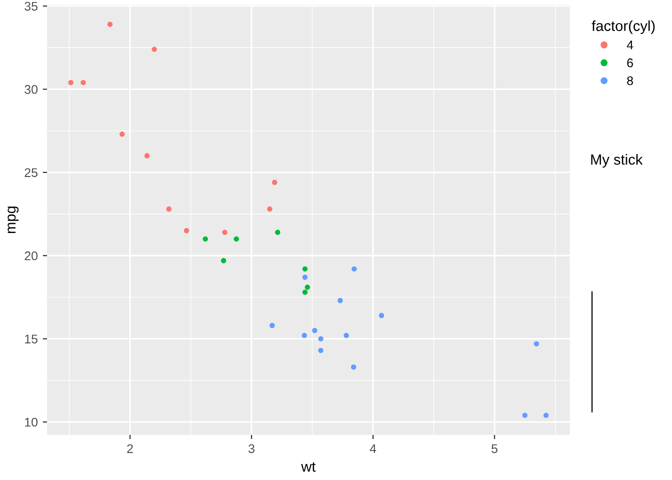 The width and height of the screenshot is (672, 480). I want to click on x-tick-label: 3, so click(251, 449).